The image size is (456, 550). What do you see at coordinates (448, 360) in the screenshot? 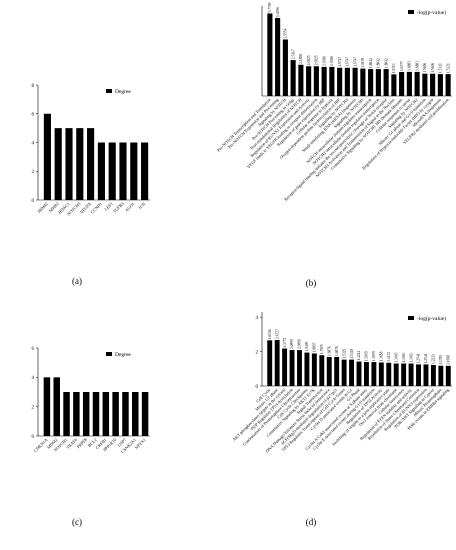
I see `data-label: 1.1698` at bounding box center [448, 360].